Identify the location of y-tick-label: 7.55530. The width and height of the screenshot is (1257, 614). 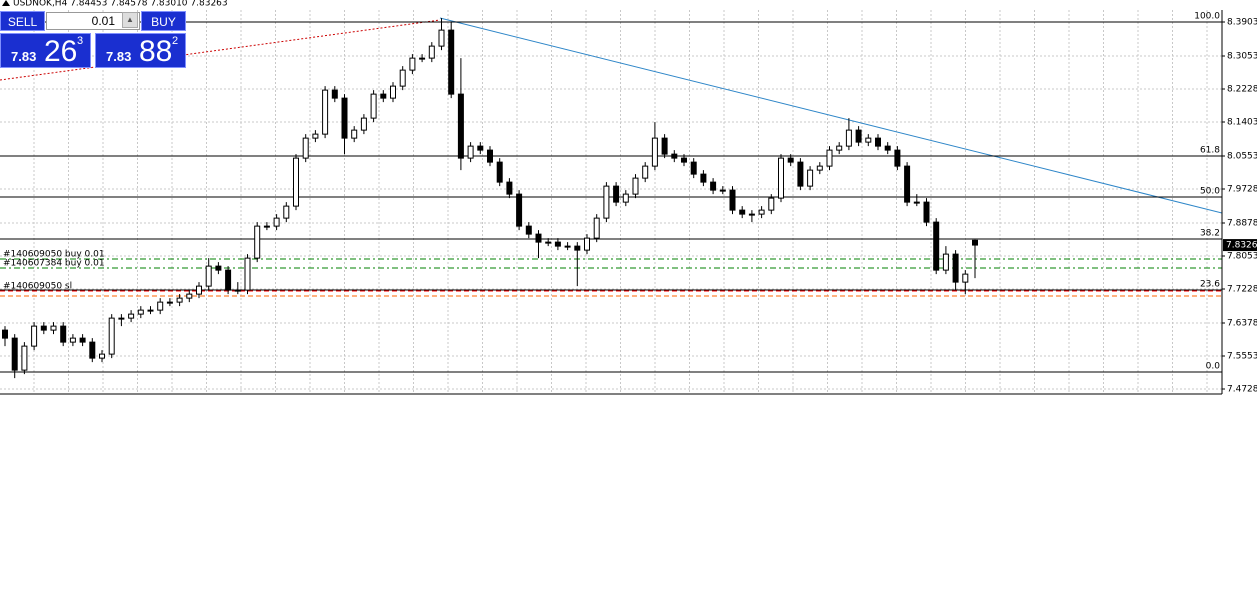
(1242, 357).